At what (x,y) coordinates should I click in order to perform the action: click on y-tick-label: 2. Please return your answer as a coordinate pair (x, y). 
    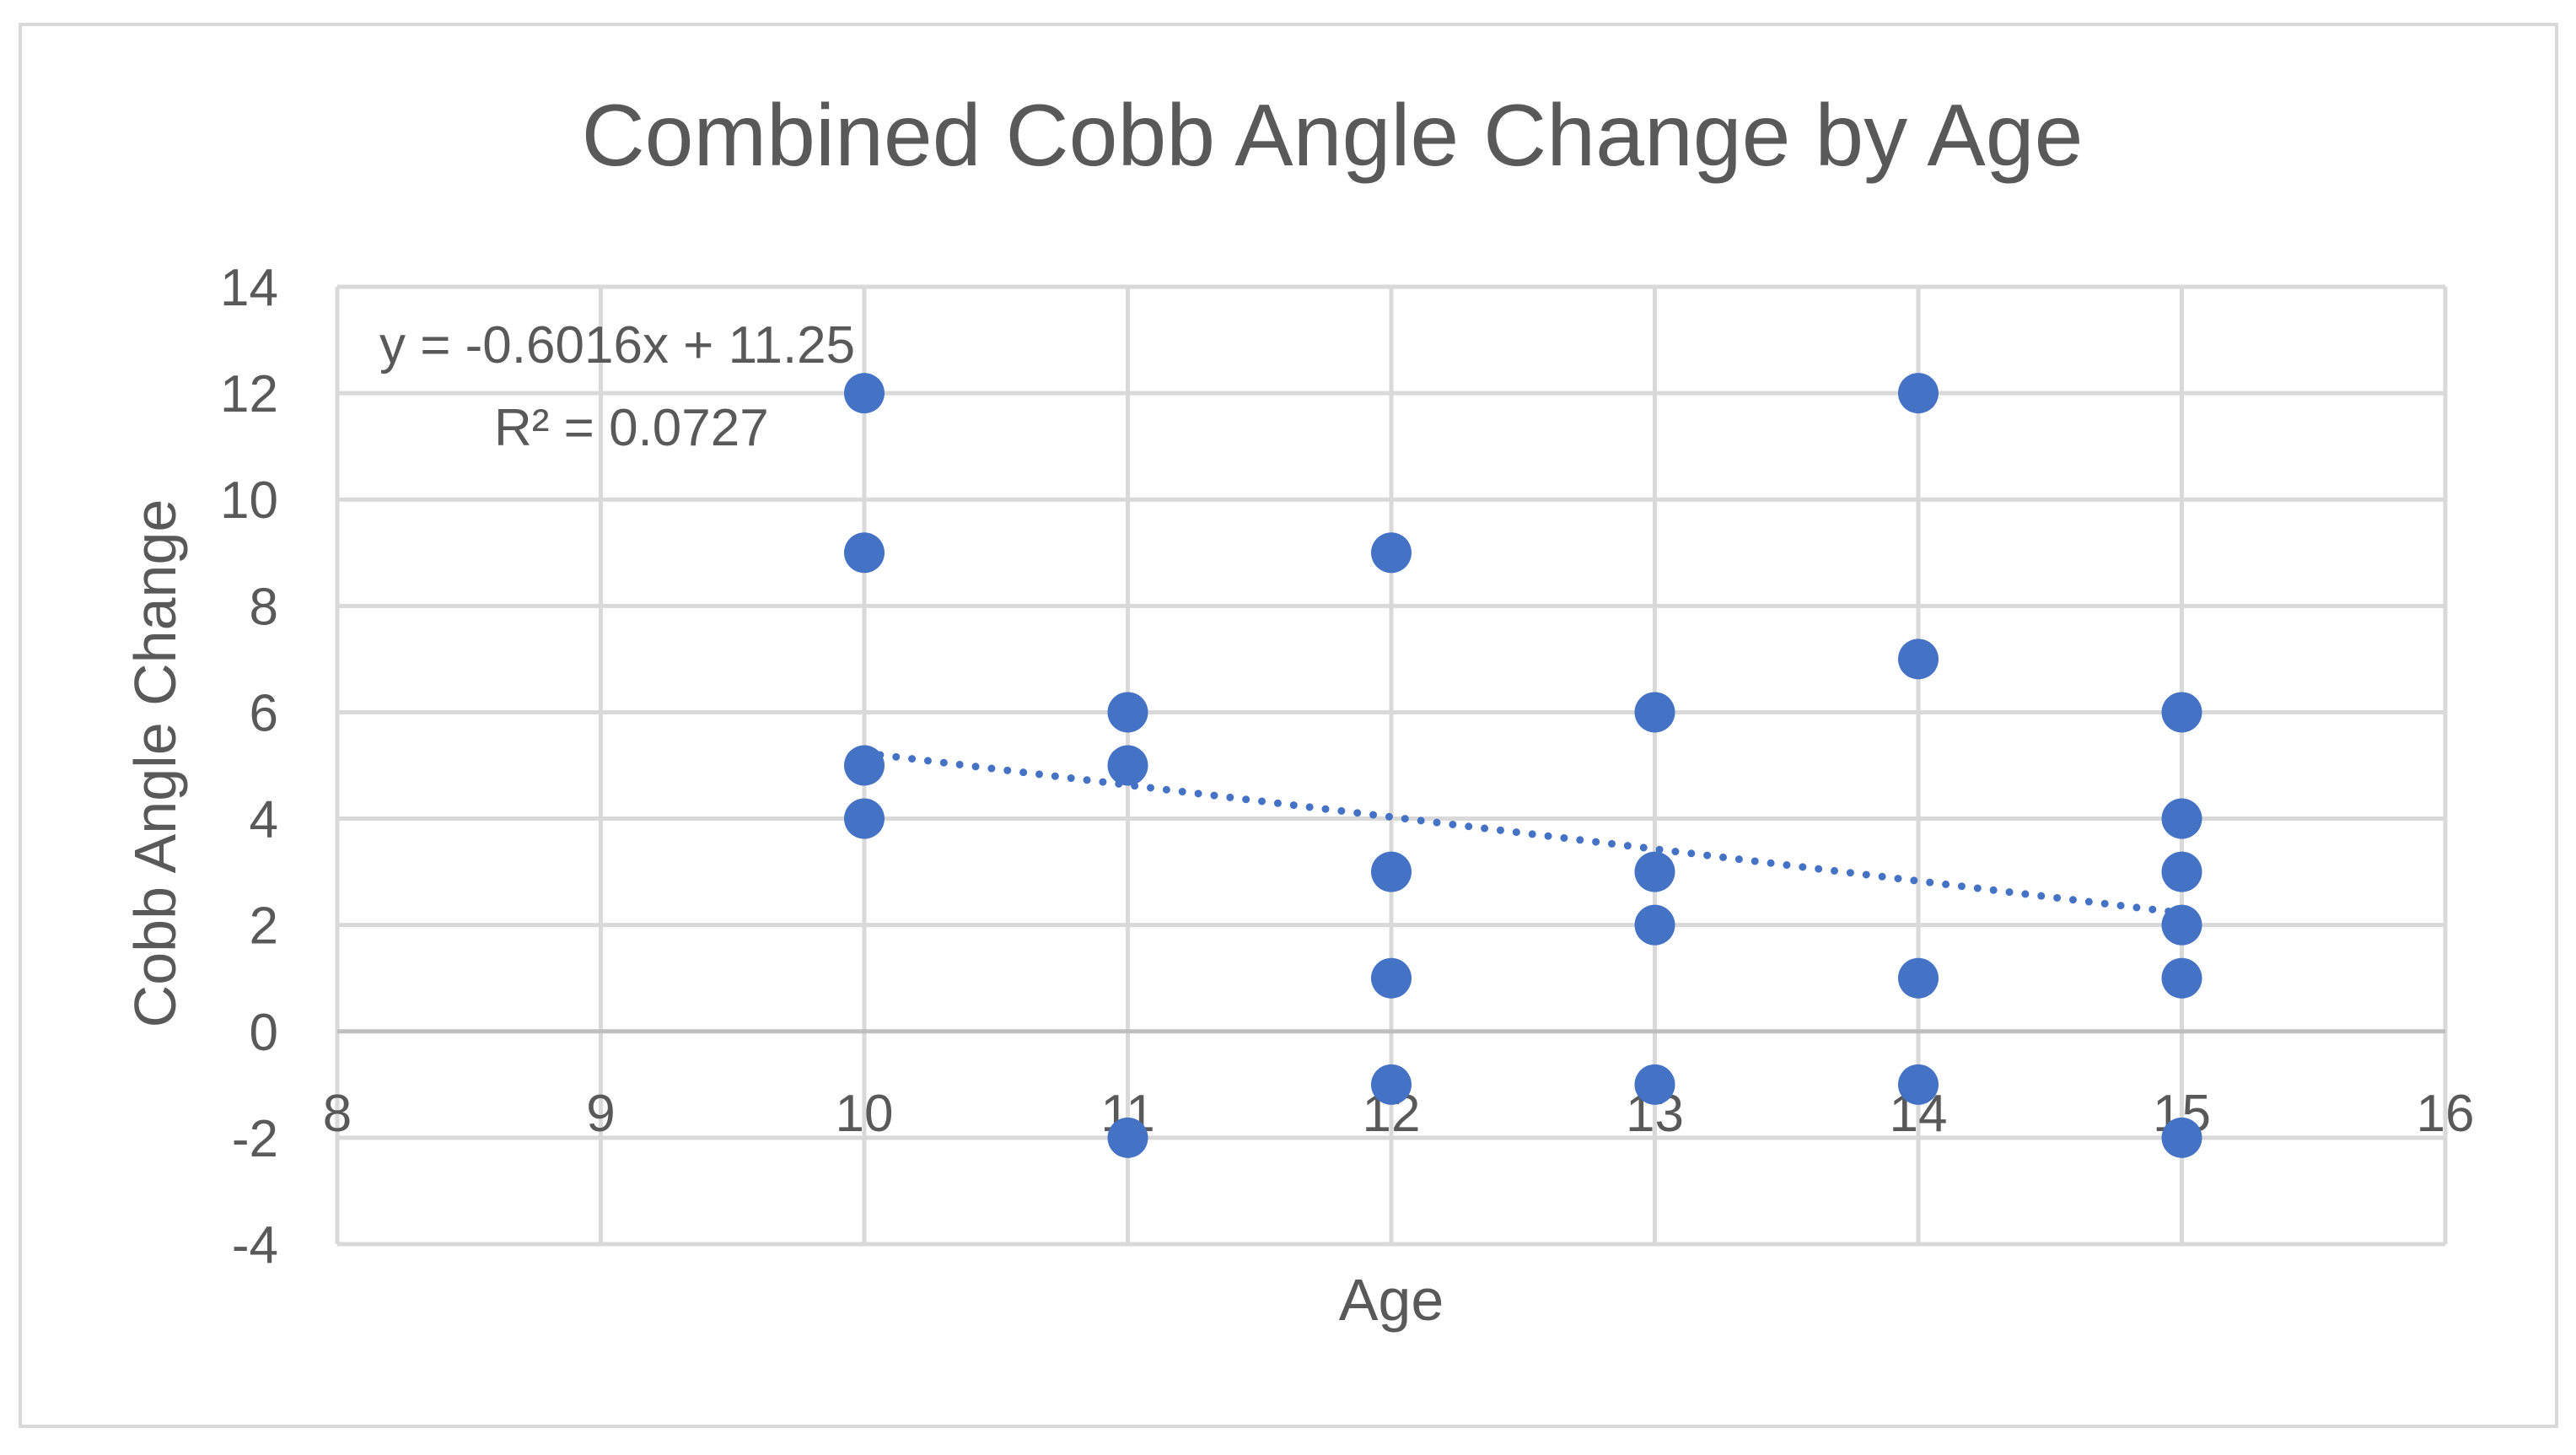
    Looking at the image, I should click on (264, 927).